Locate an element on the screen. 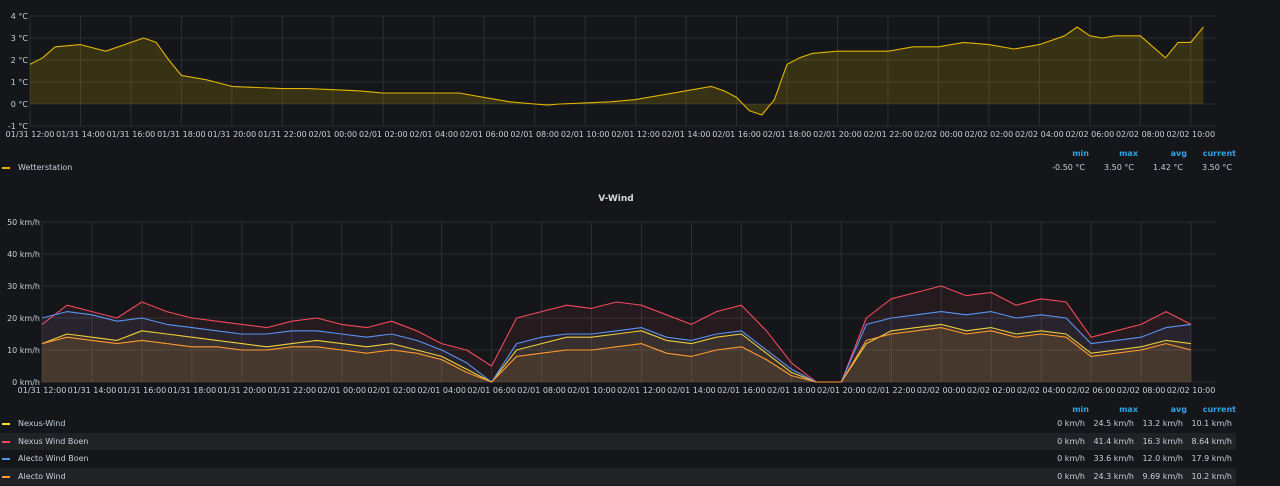 The width and height of the screenshot is (1280, 486). series-min: -0.50 °C is located at coordinates (1068, 167).